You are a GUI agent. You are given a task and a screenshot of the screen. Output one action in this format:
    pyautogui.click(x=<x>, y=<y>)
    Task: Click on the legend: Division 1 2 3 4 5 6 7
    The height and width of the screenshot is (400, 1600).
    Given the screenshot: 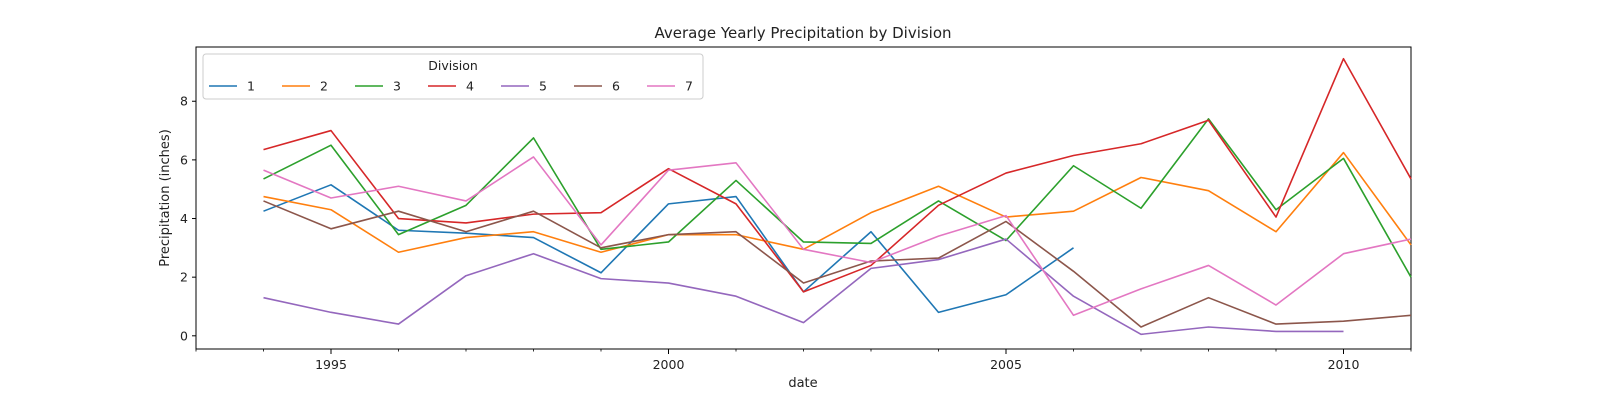 What is the action you would take?
    pyautogui.click(x=453, y=76)
    